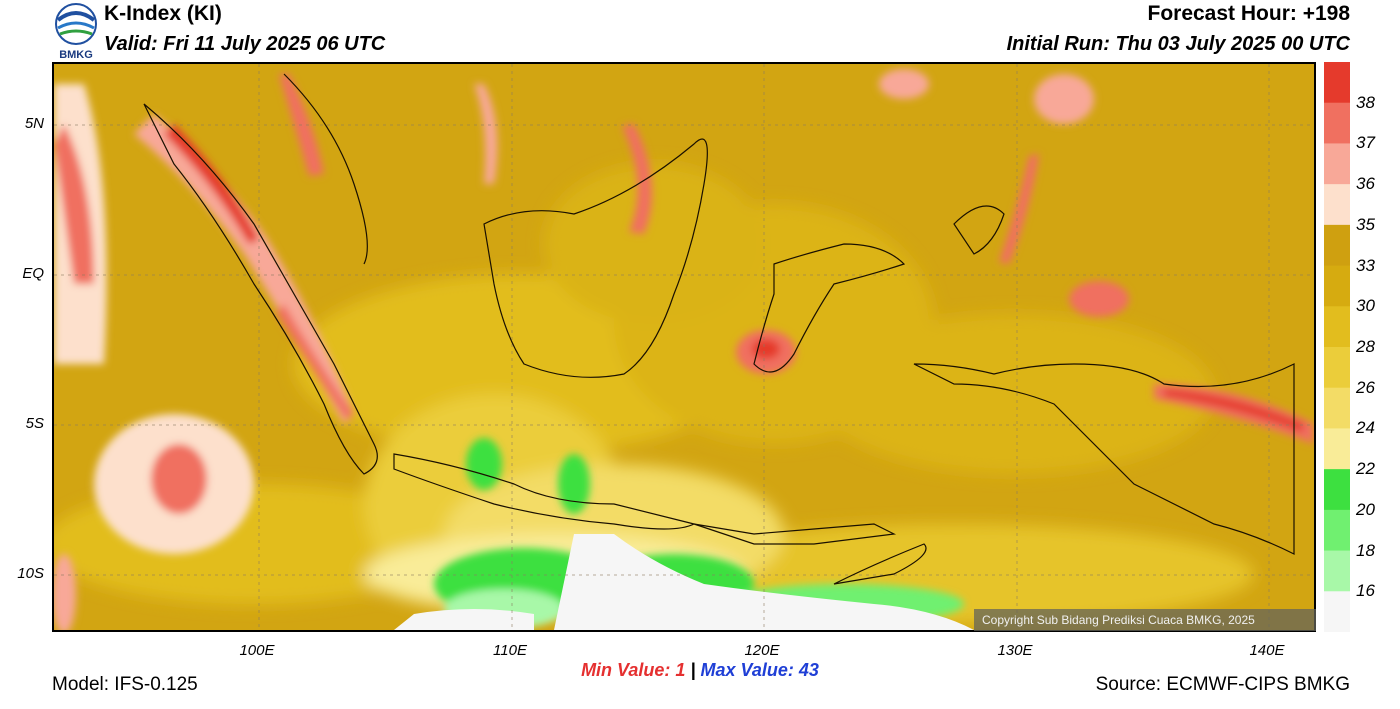 This screenshot has height=709, width=1400. What do you see at coordinates (626, 670) in the screenshot?
I see `min-value-label: Min Value:` at bounding box center [626, 670].